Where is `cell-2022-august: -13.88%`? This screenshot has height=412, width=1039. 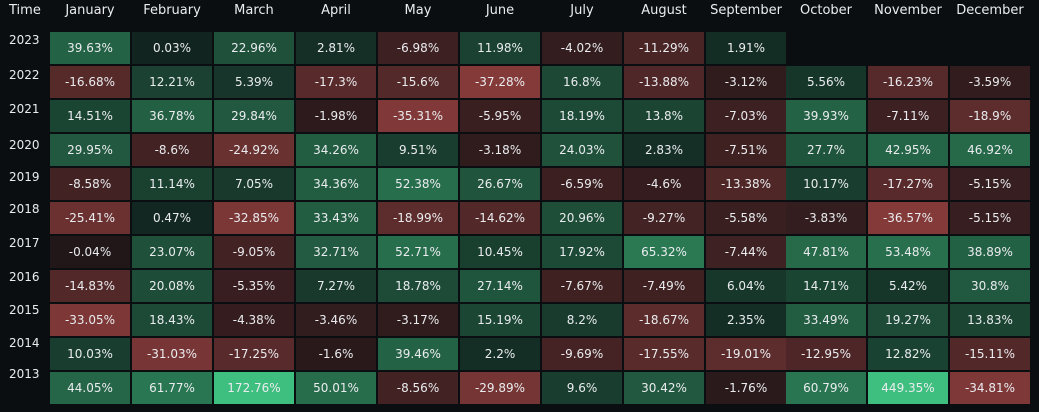 cell-2022-august: -13.88% is located at coordinates (664, 82).